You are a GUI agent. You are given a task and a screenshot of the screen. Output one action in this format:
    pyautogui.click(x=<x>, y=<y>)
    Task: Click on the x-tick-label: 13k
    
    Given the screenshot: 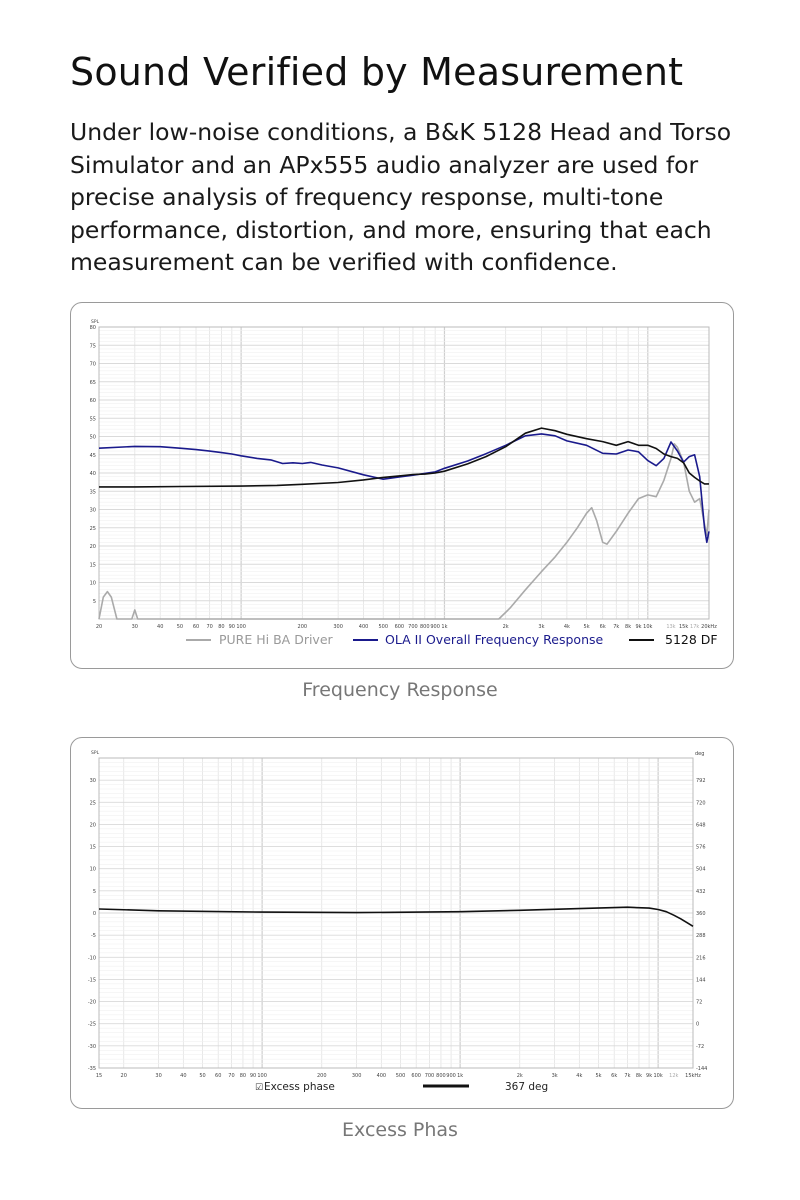 What is the action you would take?
    pyautogui.click(x=670, y=627)
    